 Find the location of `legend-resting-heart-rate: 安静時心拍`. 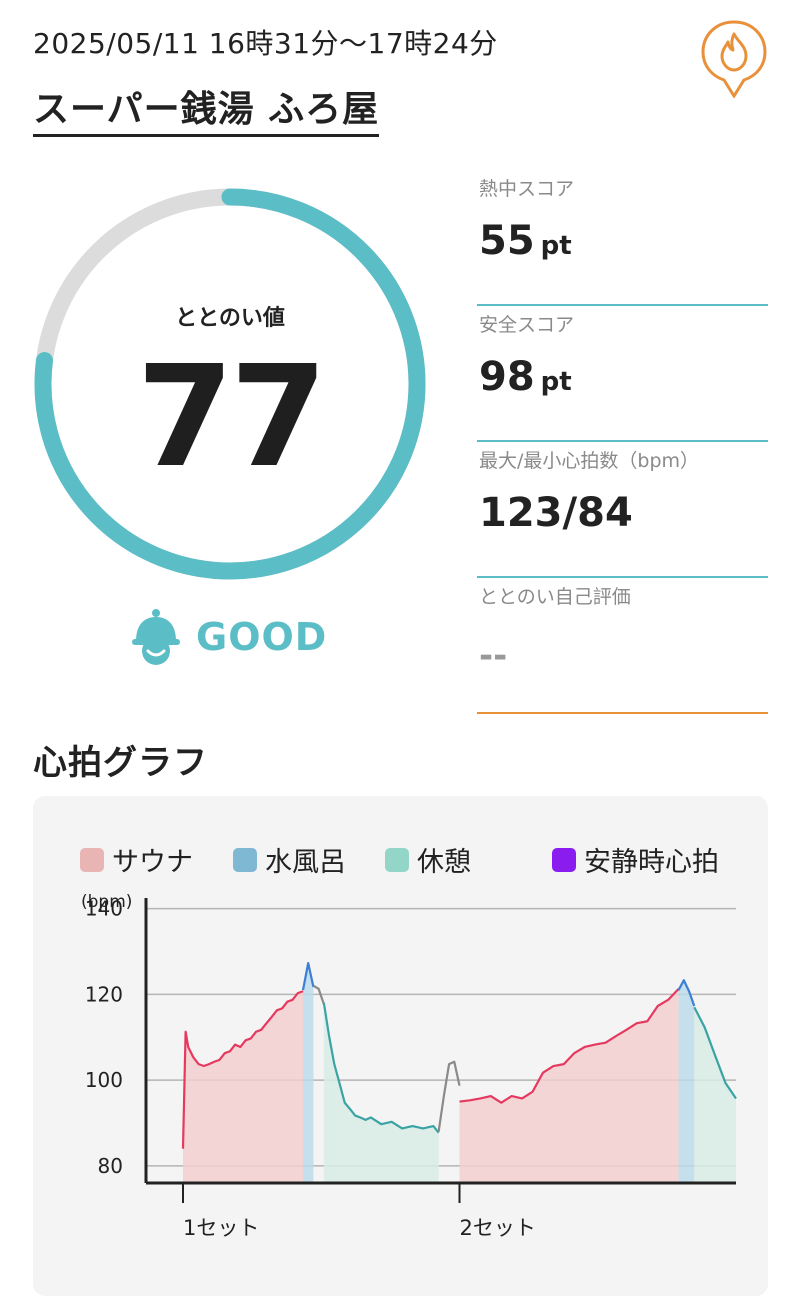

legend-resting-heart-rate: 安静時心拍 is located at coordinates (635, 859).